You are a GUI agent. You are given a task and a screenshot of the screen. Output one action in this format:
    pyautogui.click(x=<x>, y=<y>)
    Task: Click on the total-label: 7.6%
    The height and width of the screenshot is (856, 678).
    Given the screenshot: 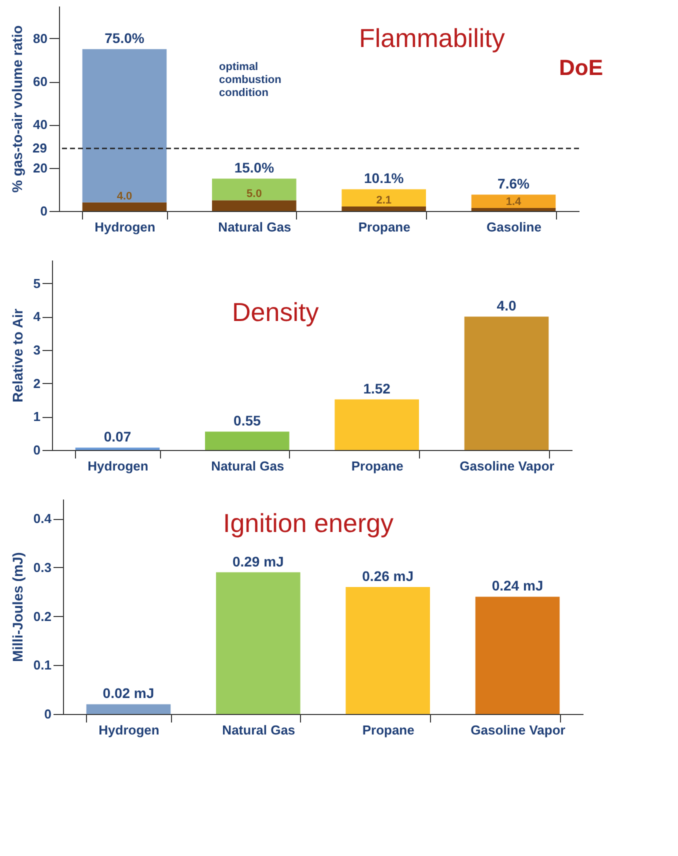 What is the action you would take?
    pyautogui.click(x=514, y=184)
    